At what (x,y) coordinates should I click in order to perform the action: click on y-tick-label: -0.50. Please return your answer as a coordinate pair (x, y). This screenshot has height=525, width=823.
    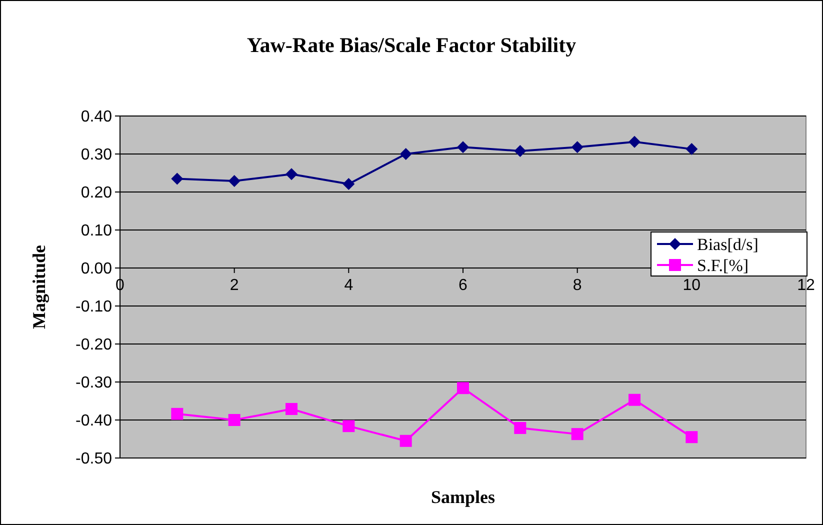
    Looking at the image, I should click on (94, 459).